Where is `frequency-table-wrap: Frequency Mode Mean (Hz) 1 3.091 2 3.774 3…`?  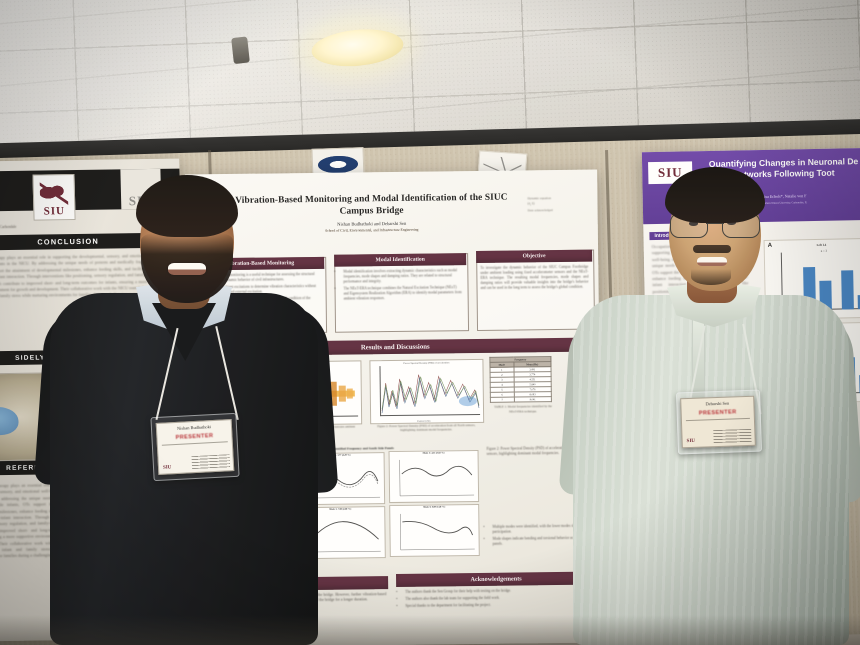
frequency-table-wrap: Frequency Mode Mean (Hz) 1 3.091 2 3.774 3… is located at coordinates (522, 385).